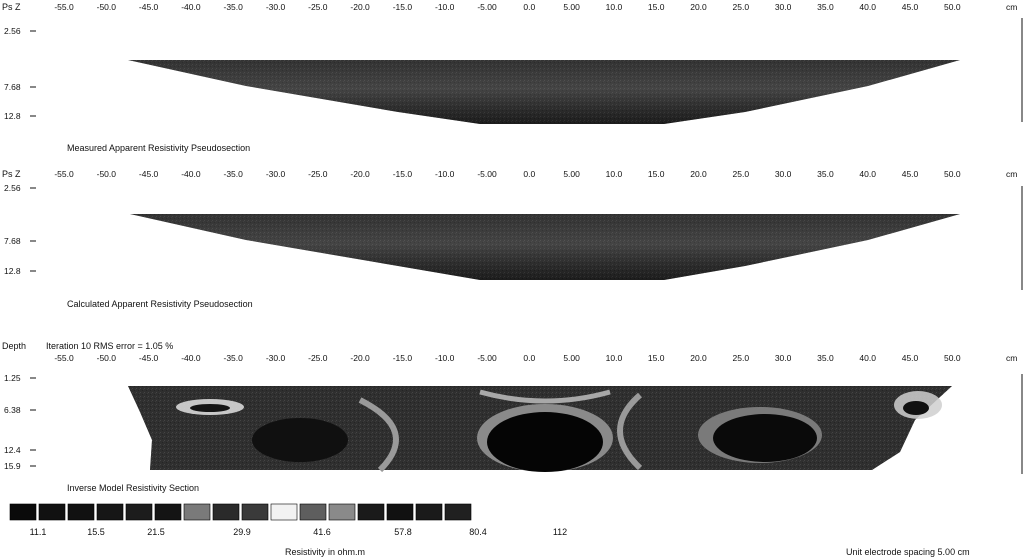 The width and height of the screenshot is (1031, 558). I want to click on measured-texture-overlay, so click(544, 92).